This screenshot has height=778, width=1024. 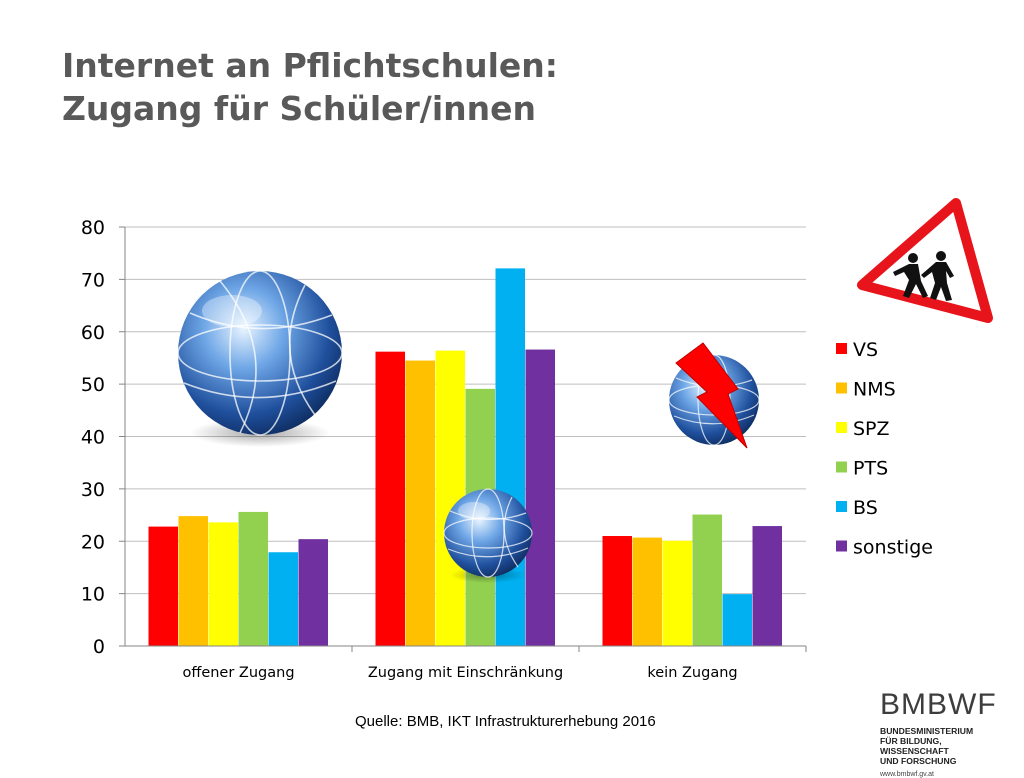 I want to click on y-axis: 0 10 20 30 40 50 60 70 80, so click(x=103, y=437).